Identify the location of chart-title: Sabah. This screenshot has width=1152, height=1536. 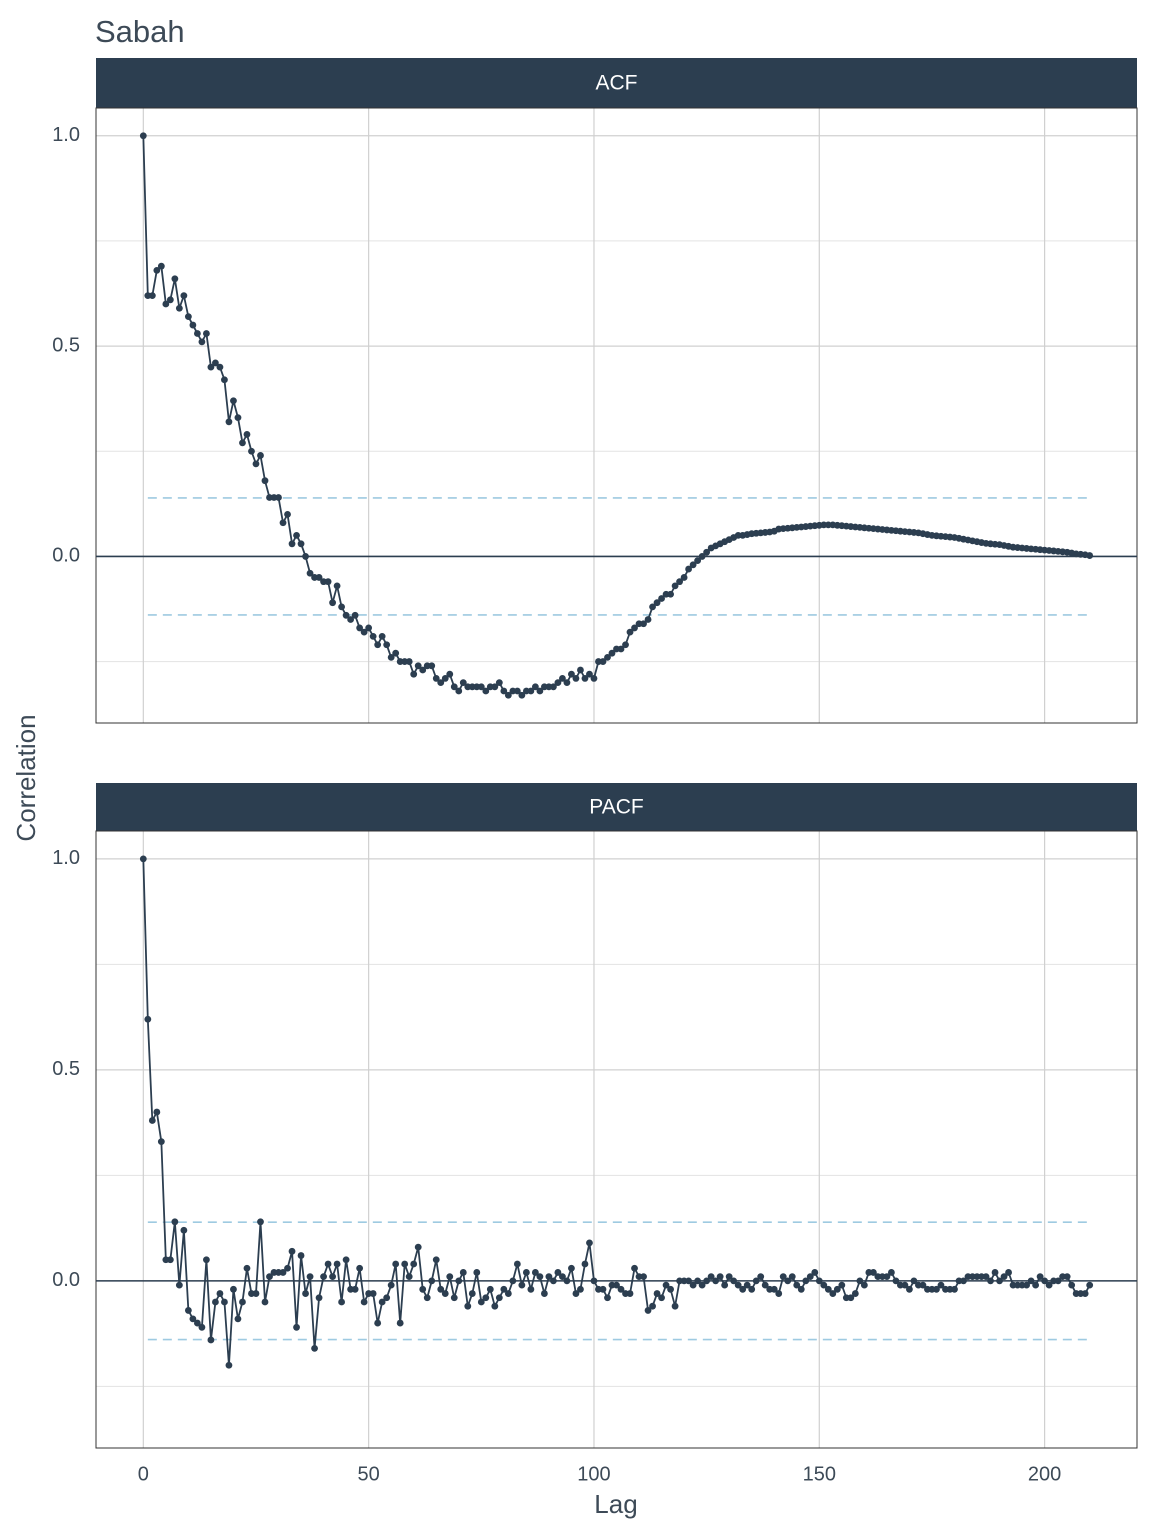
(140, 31).